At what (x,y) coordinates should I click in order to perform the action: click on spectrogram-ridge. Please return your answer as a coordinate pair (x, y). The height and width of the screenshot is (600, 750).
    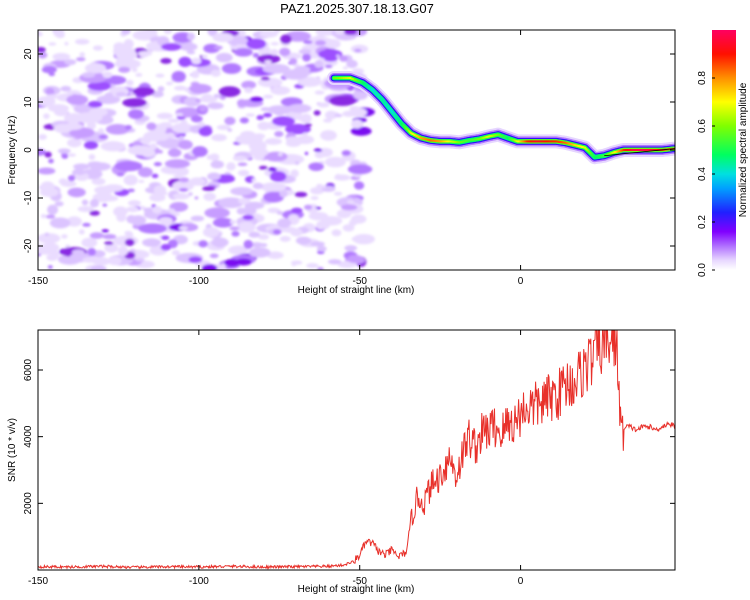
    Looking at the image, I should click on (501, 118).